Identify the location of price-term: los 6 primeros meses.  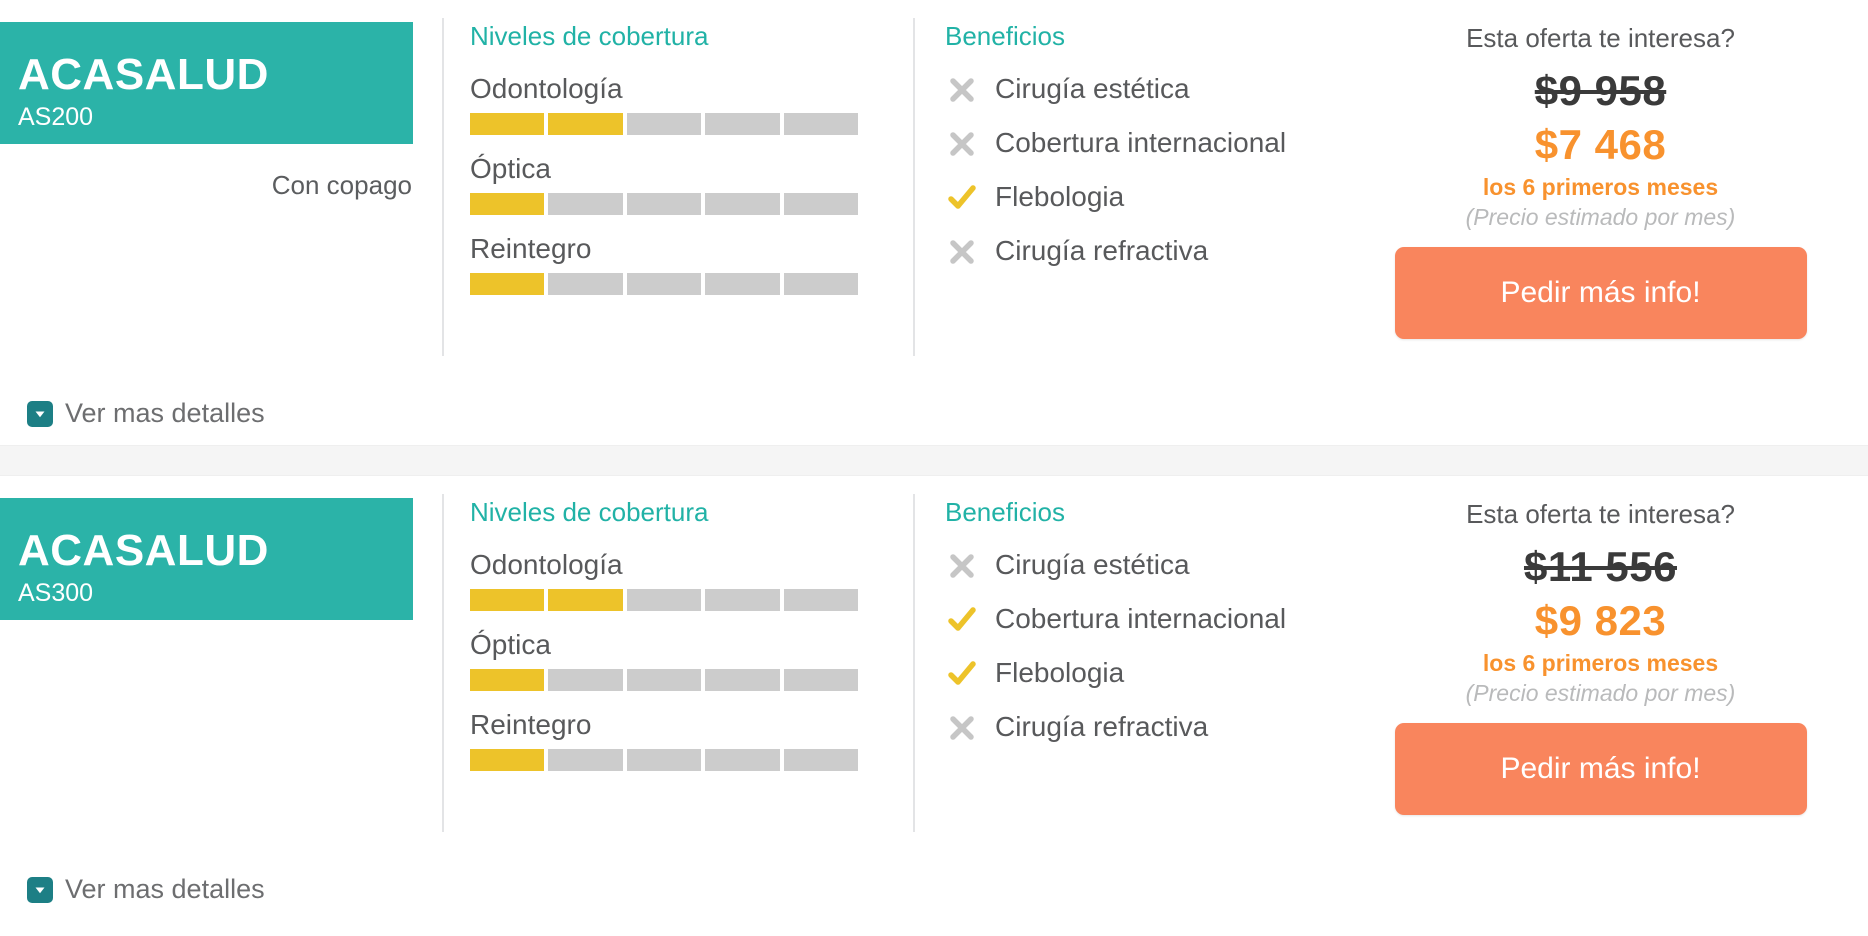
(1600, 187).